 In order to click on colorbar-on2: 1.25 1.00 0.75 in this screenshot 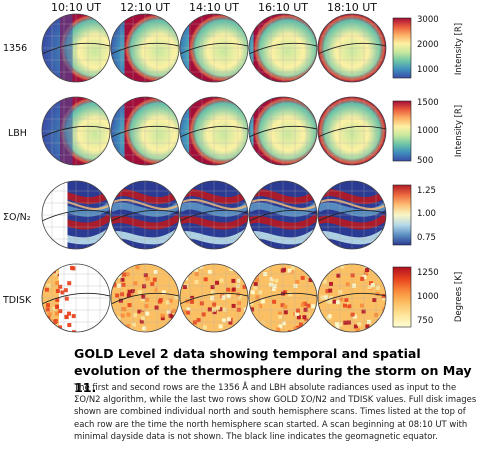, I will do `click(414, 215)`.